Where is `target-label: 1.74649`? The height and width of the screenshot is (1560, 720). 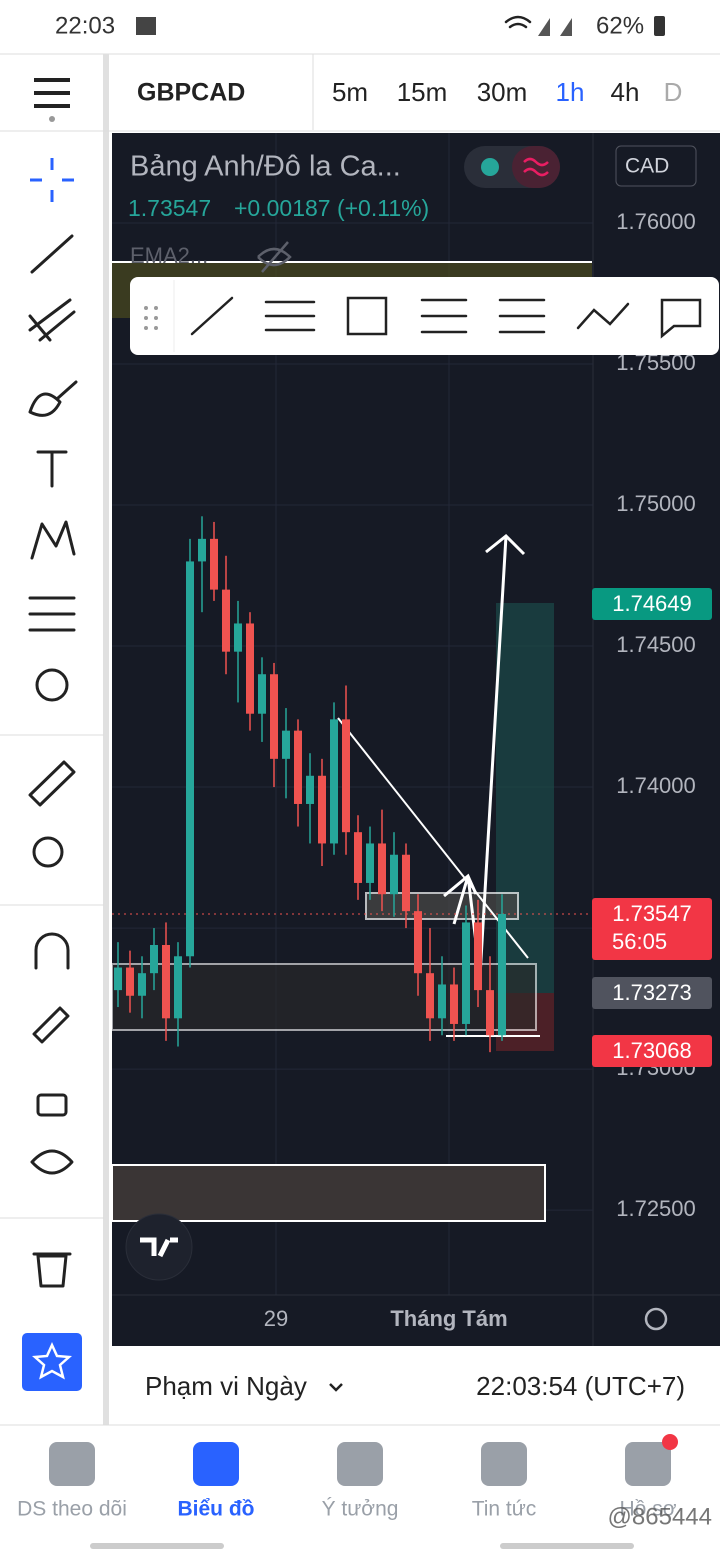
target-label: 1.74649 is located at coordinates (652, 603).